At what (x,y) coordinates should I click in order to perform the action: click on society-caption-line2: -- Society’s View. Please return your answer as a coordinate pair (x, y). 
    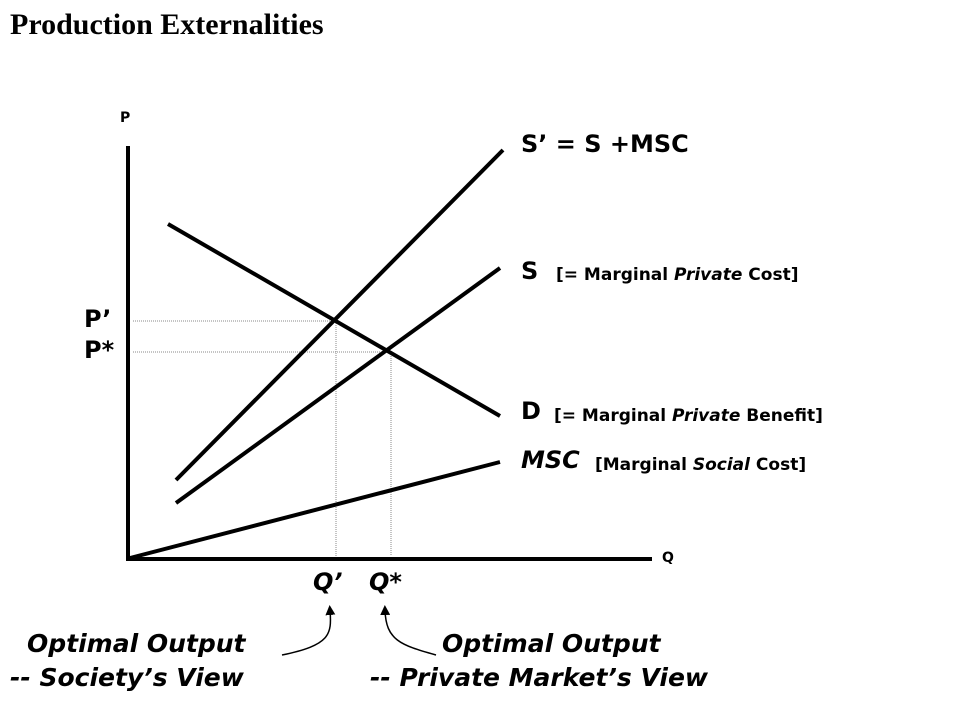
    Looking at the image, I should click on (127, 677).